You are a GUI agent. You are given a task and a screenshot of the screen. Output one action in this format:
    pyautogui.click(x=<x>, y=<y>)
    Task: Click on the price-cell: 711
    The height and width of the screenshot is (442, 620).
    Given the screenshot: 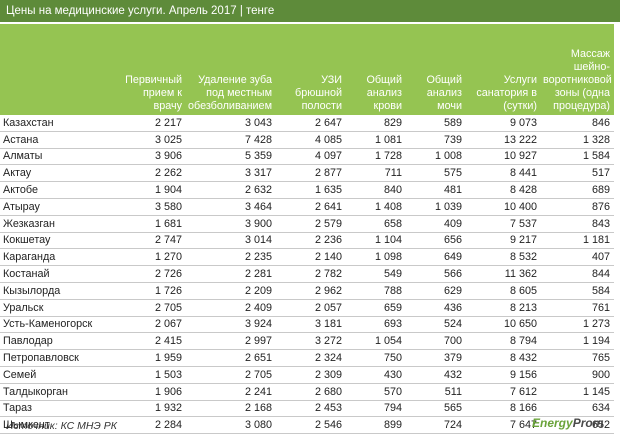 What is the action you would take?
    pyautogui.click(x=376, y=173)
    